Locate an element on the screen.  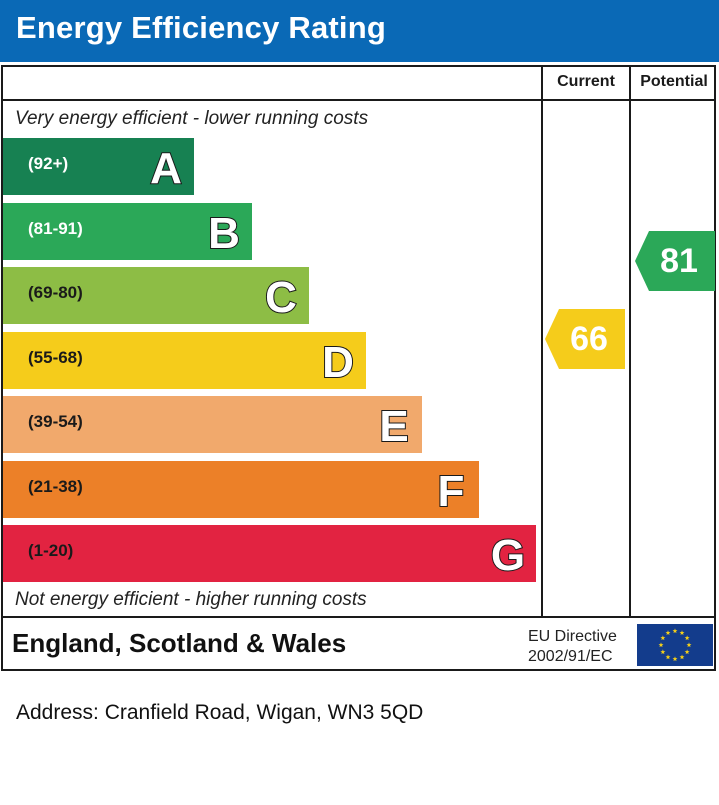
band-a-range: (92+) is located at coordinates (48, 163).